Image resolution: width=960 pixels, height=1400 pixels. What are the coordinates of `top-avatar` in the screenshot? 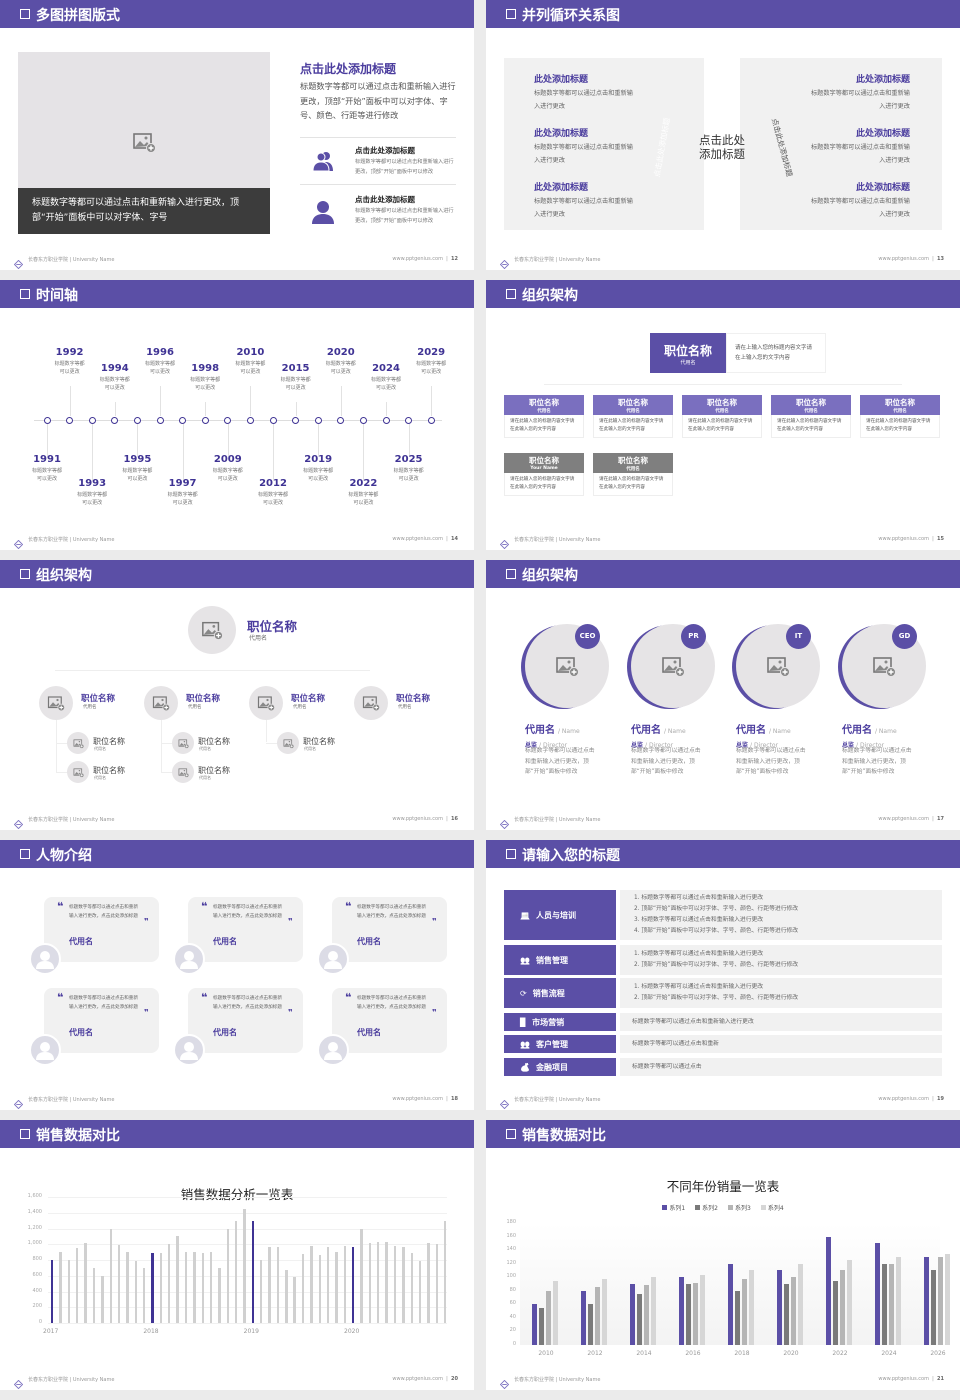 It's located at (212, 630).